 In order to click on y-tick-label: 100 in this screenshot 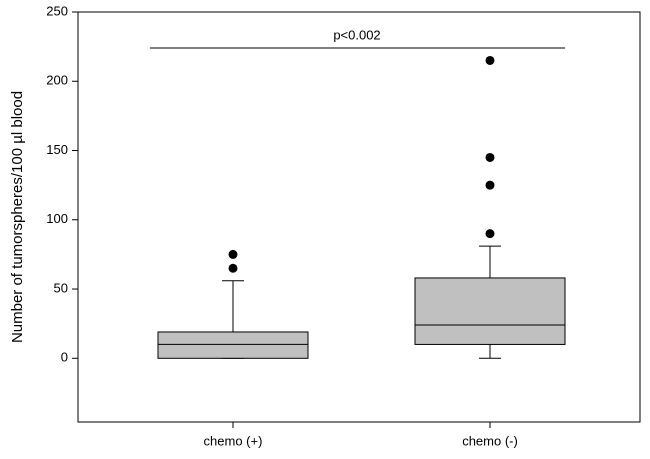, I will do `click(57, 218)`.